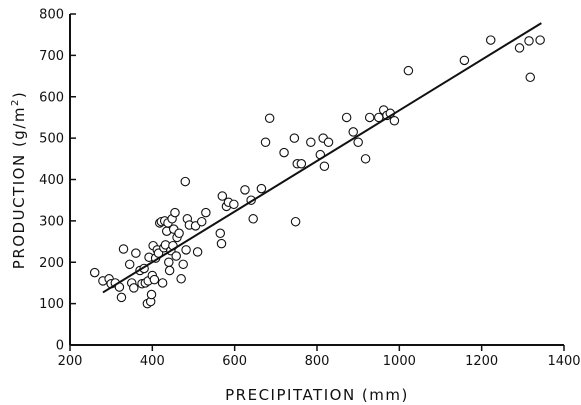 The image size is (581, 405). I want to click on y-tick-label: 400, so click(51, 180).